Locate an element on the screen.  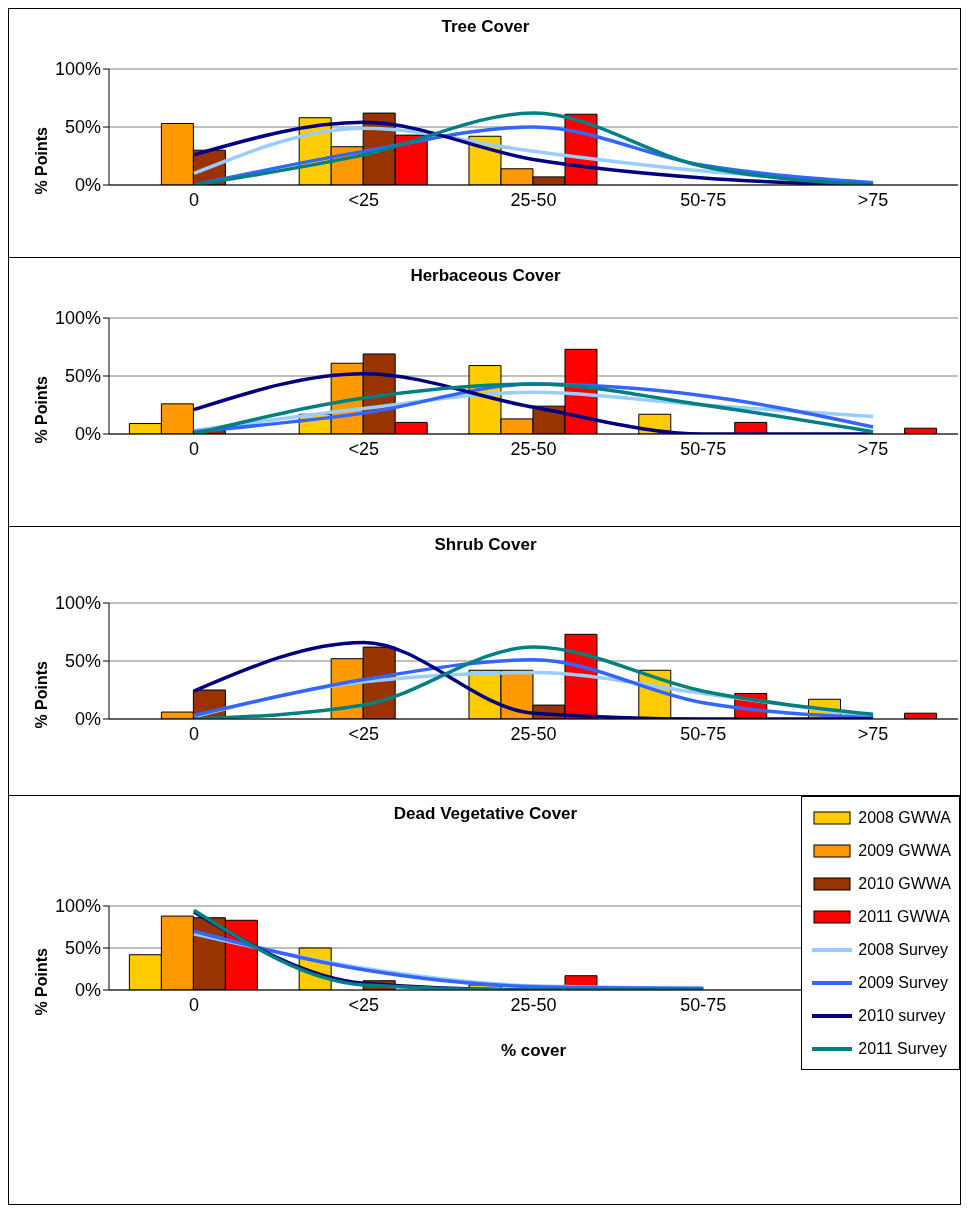
legend-label: 2008 Survey is located at coordinates (903, 949).